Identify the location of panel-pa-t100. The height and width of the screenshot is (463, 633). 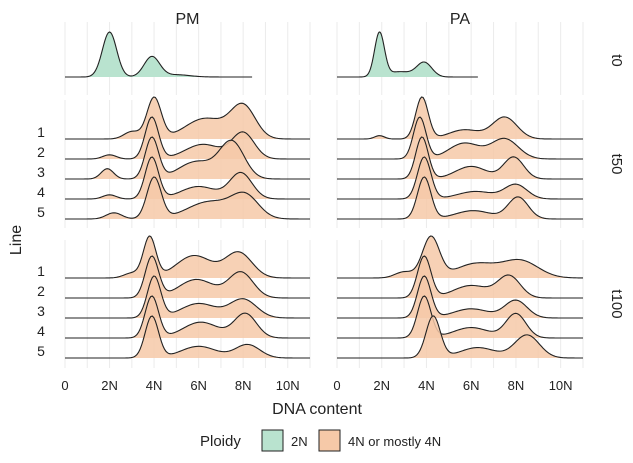
(460, 301).